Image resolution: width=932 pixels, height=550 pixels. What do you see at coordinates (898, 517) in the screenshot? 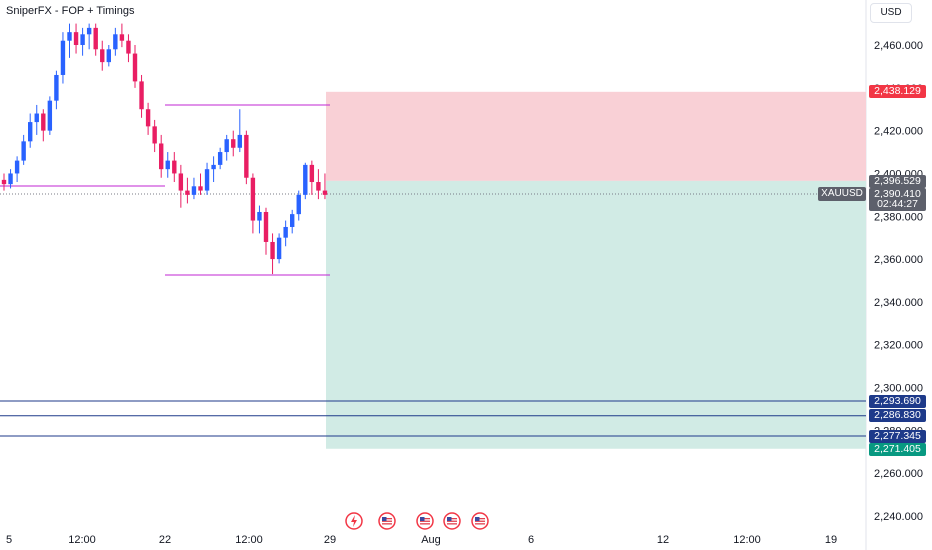
I see `price-axis-label: 2,240.000` at bounding box center [898, 517].